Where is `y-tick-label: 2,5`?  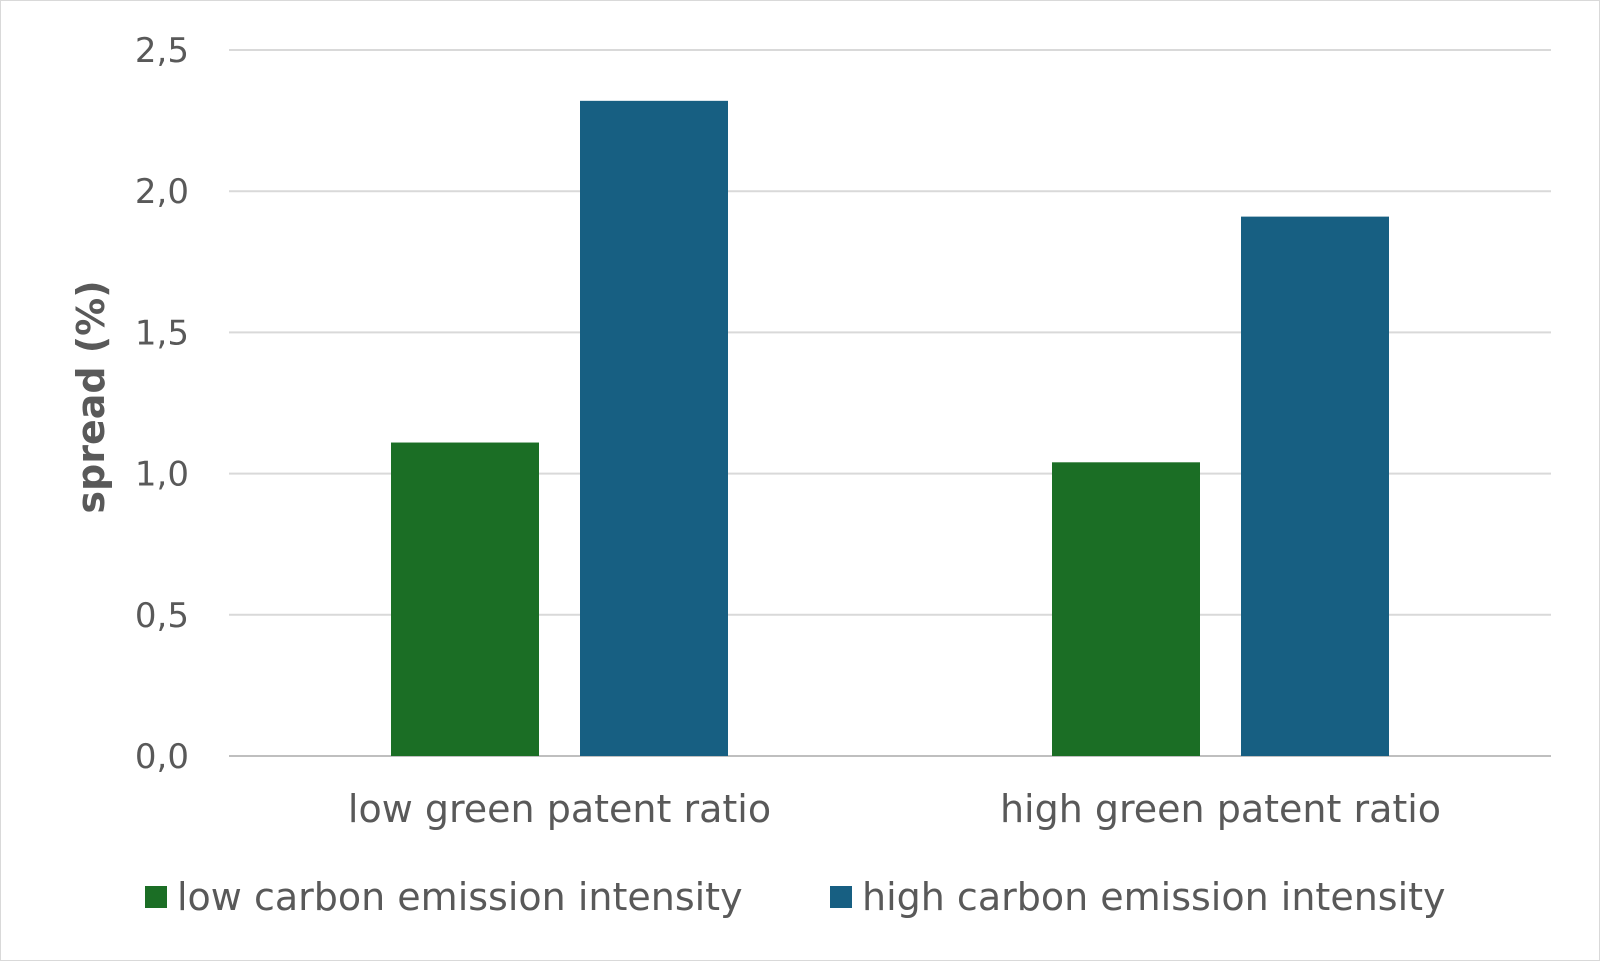
y-tick-label: 2,5 is located at coordinates (162, 51).